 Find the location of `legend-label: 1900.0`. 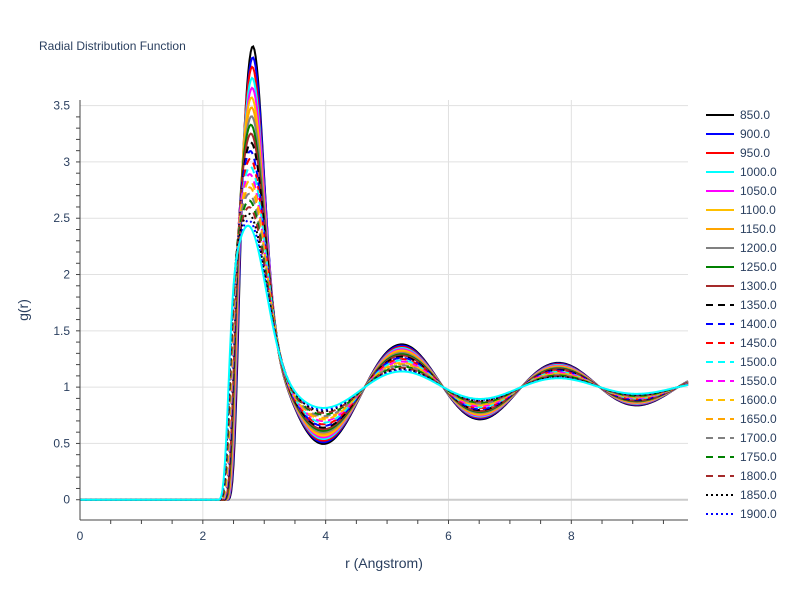

legend-label: 1900.0 is located at coordinates (758, 514).